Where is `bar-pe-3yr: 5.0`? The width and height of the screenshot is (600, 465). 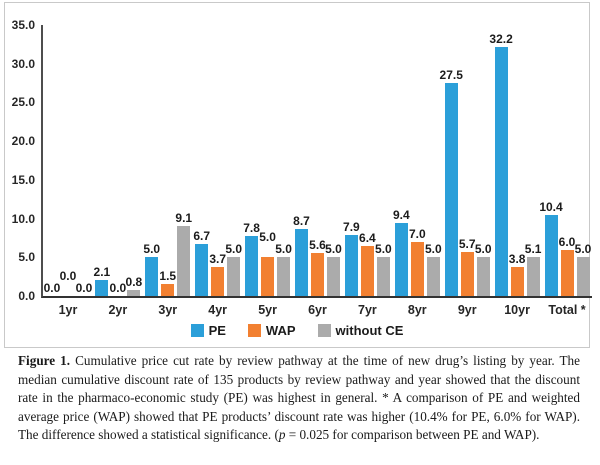 bar-pe-3yr: 5.0 is located at coordinates (151, 269).